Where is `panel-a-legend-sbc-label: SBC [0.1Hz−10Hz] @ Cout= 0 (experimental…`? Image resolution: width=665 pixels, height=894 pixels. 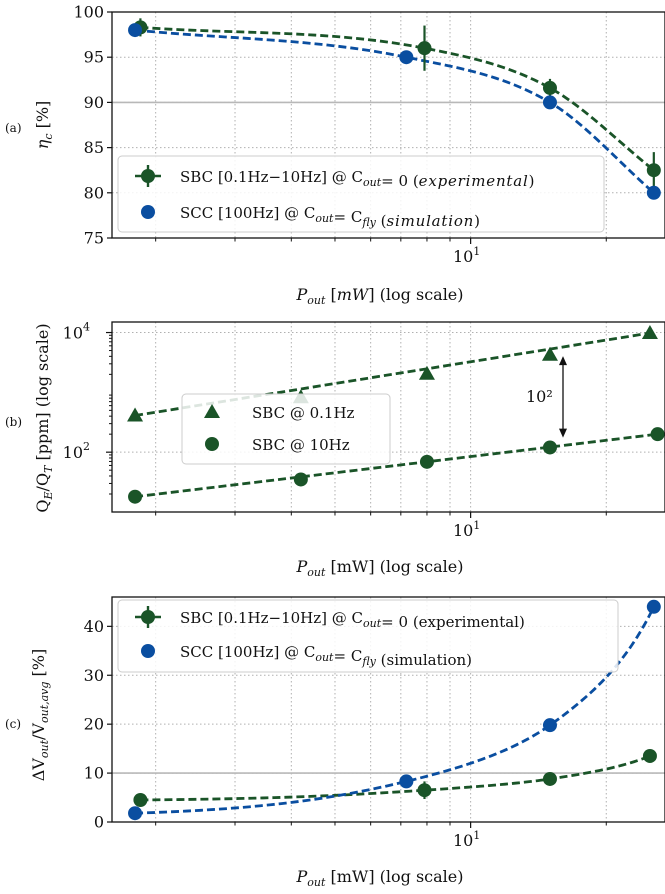 panel-a-legend-sbc-label: SBC [0.1Hz−10Hz] @ Cout= 0 (experimental… is located at coordinates (357, 179).